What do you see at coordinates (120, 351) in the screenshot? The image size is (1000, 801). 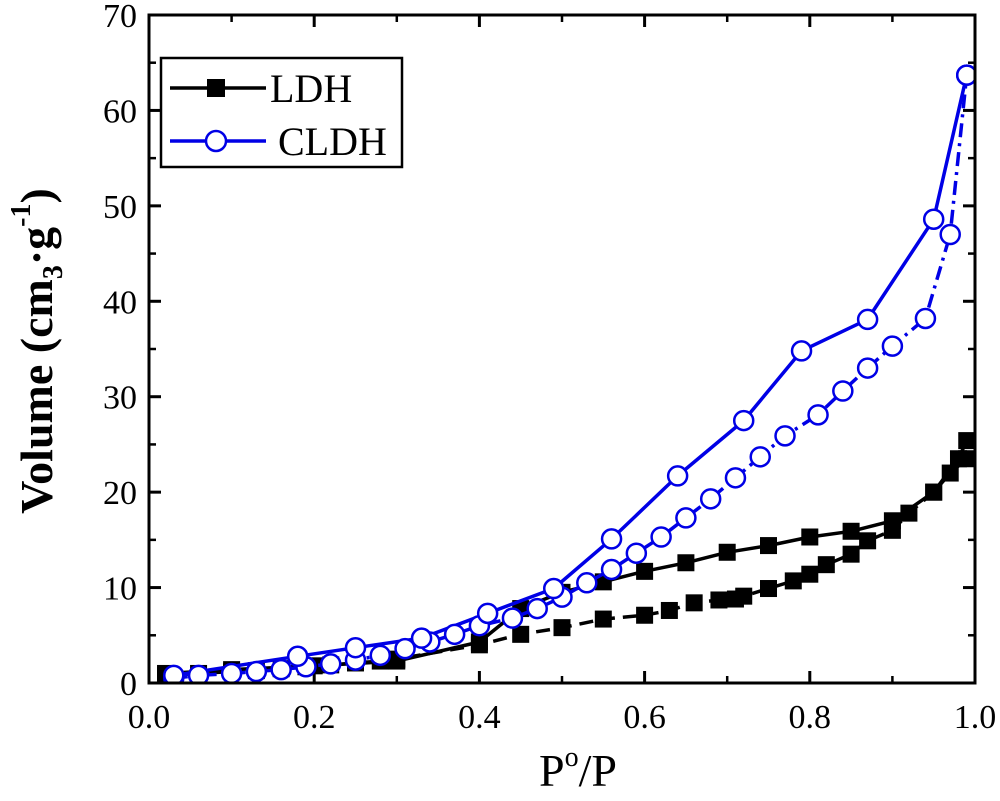 I see `y-tick-labels: 0 10 20 30 40 50 60 70` at bounding box center [120, 351].